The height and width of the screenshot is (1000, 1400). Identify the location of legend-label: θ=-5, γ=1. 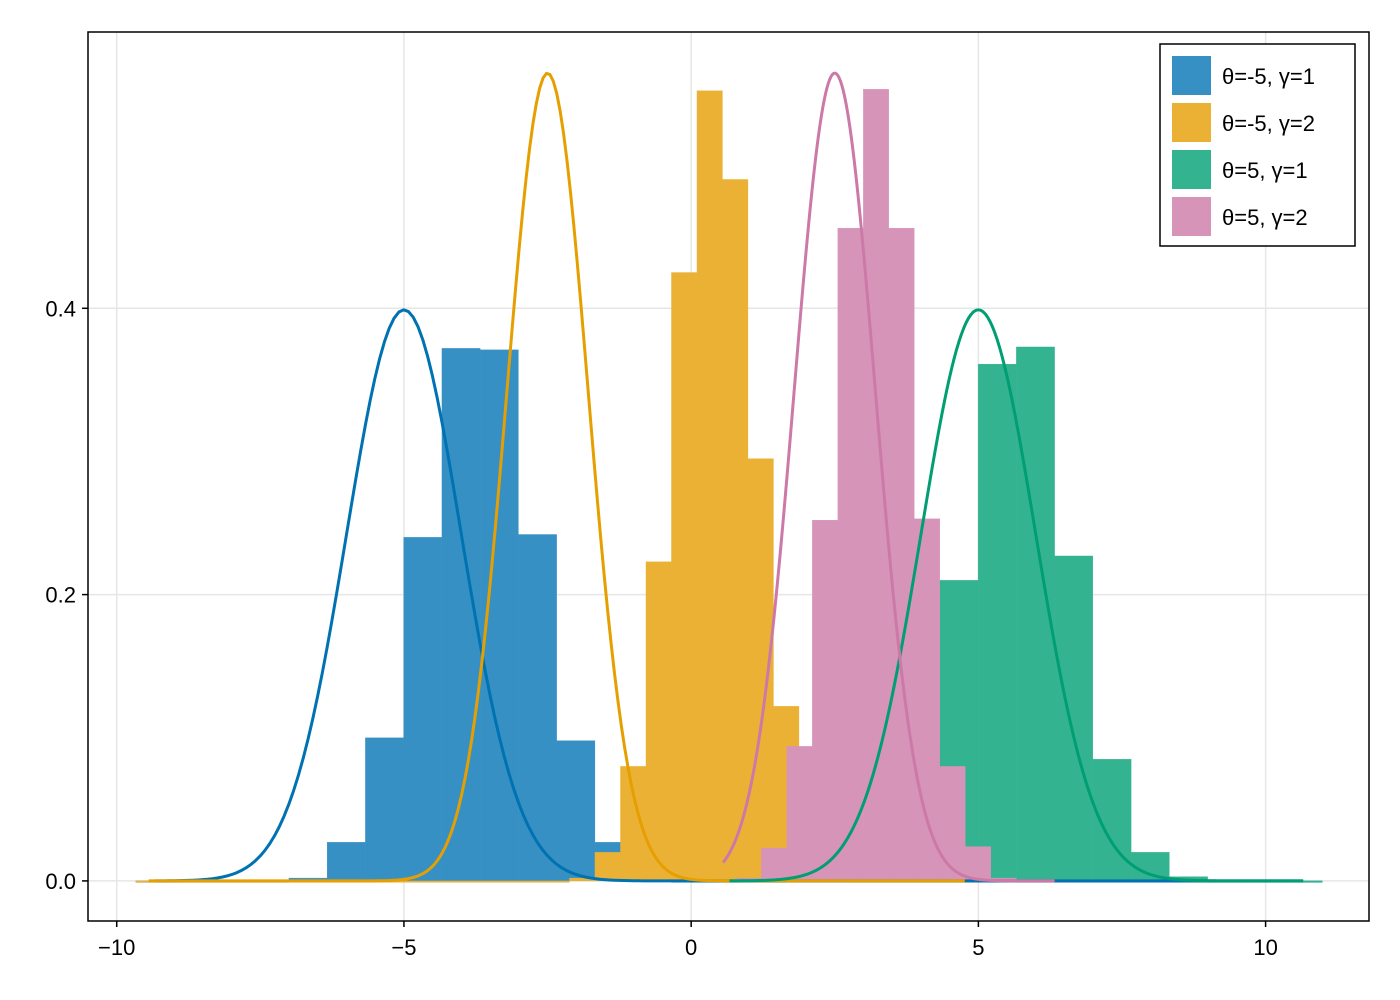
(1268, 76).